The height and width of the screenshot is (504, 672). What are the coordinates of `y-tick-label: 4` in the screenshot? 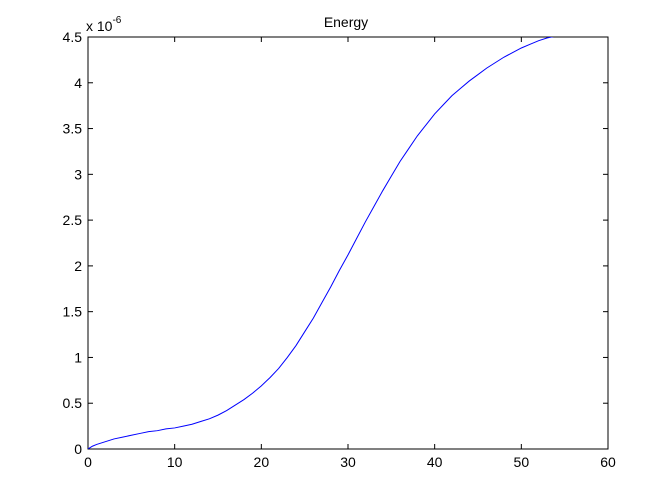 It's located at (78, 83).